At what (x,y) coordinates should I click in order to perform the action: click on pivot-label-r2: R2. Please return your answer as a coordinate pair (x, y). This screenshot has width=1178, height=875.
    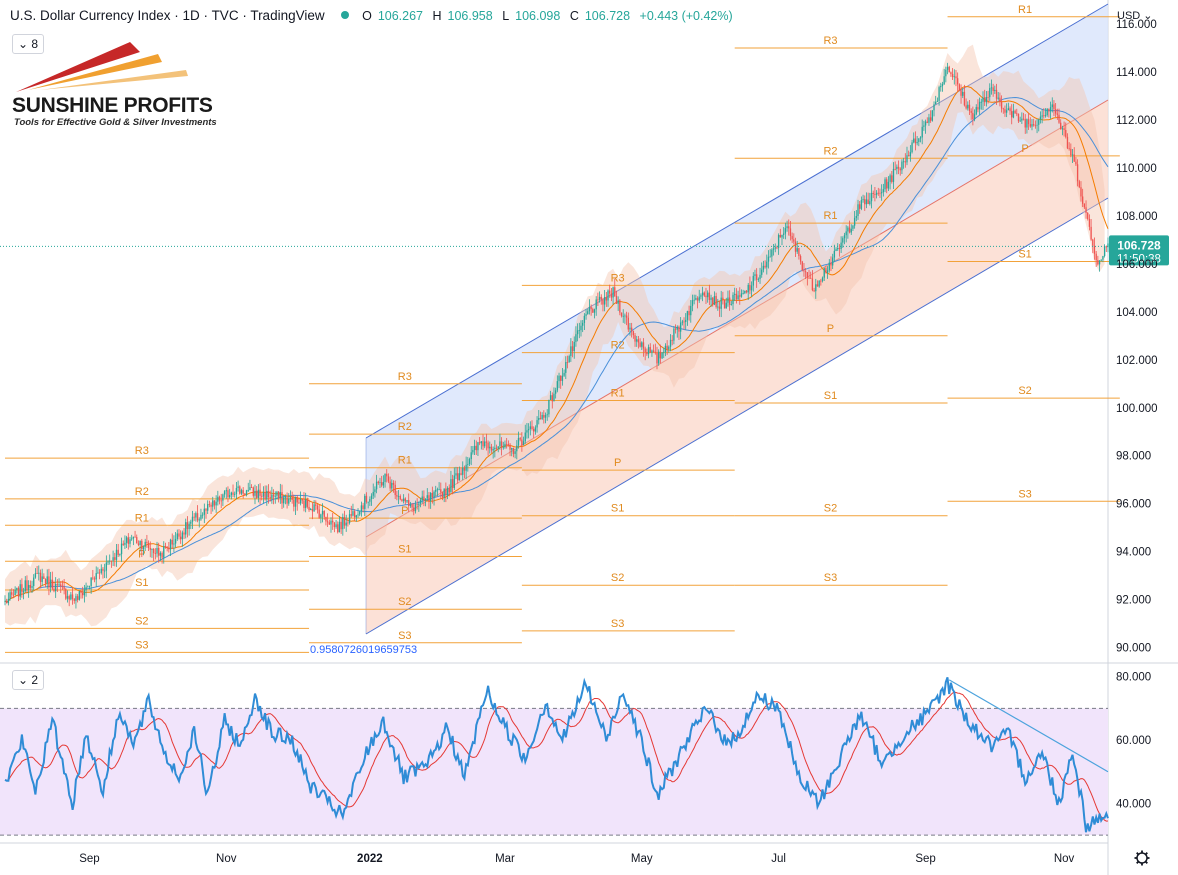
    Looking at the image, I should click on (405, 427).